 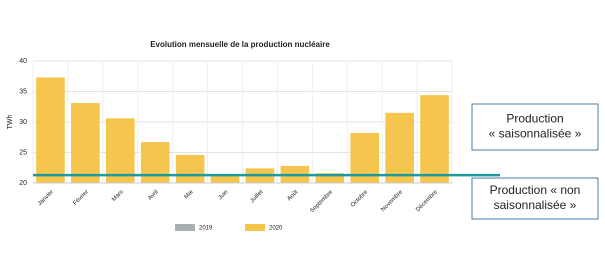 I want to click on annotation-text: Production, so click(x=534, y=119).